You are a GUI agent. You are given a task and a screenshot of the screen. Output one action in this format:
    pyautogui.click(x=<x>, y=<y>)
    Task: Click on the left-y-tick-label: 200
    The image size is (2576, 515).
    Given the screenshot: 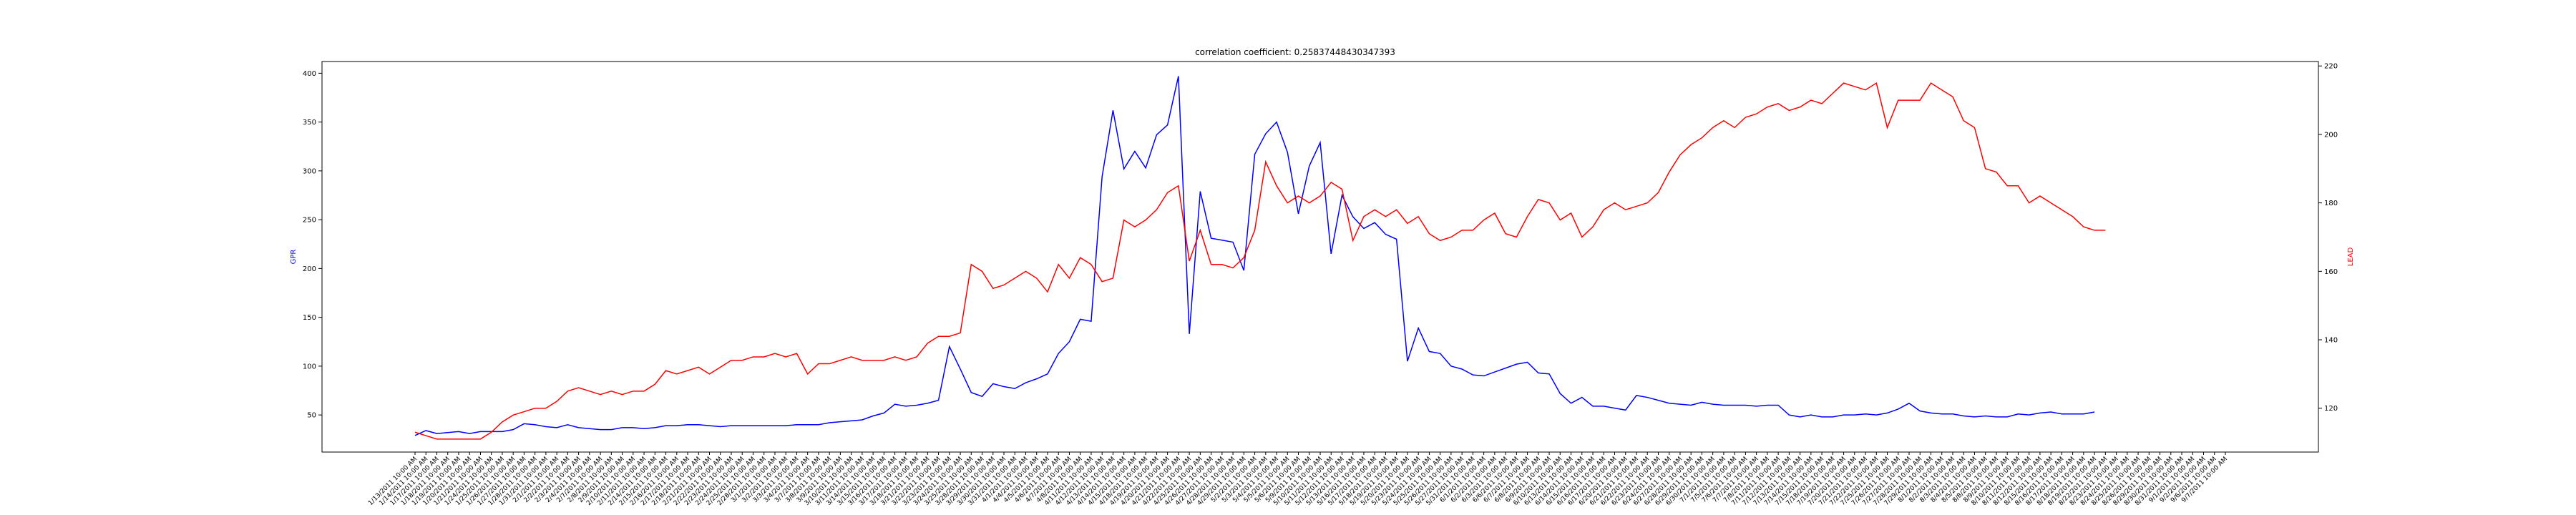 What is the action you would take?
    pyautogui.click(x=309, y=269)
    